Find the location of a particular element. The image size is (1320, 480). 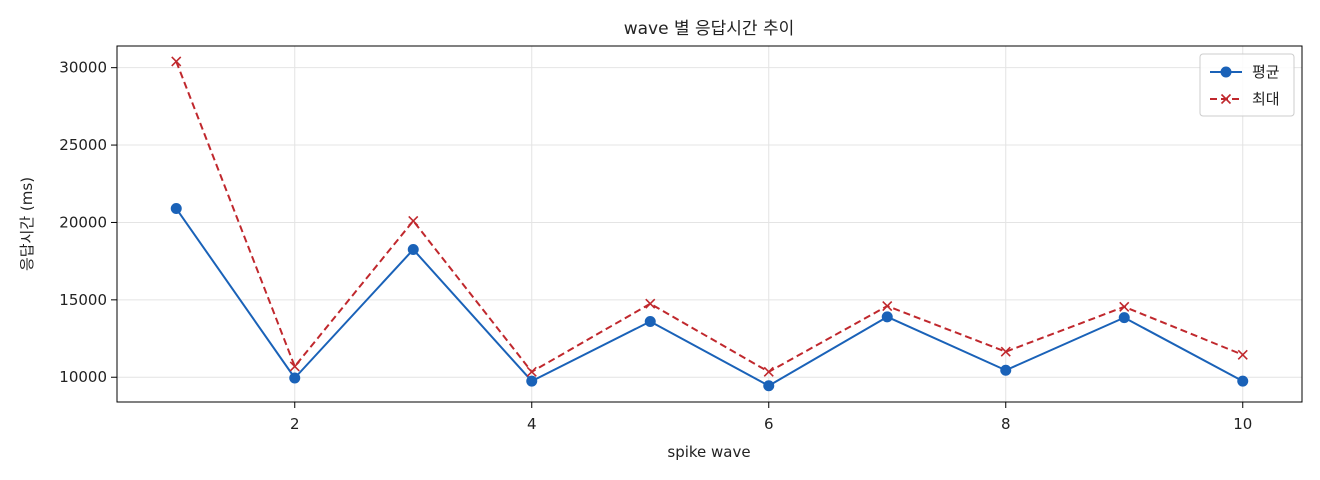

legend-label: 평균 is located at coordinates (1266, 72).